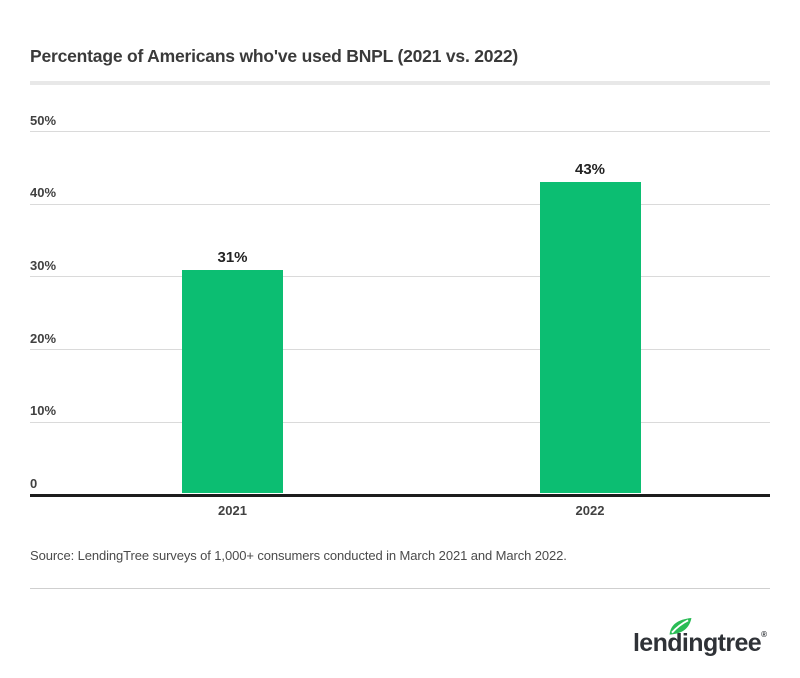  I want to click on x-tick-label: 2022, so click(590, 510).